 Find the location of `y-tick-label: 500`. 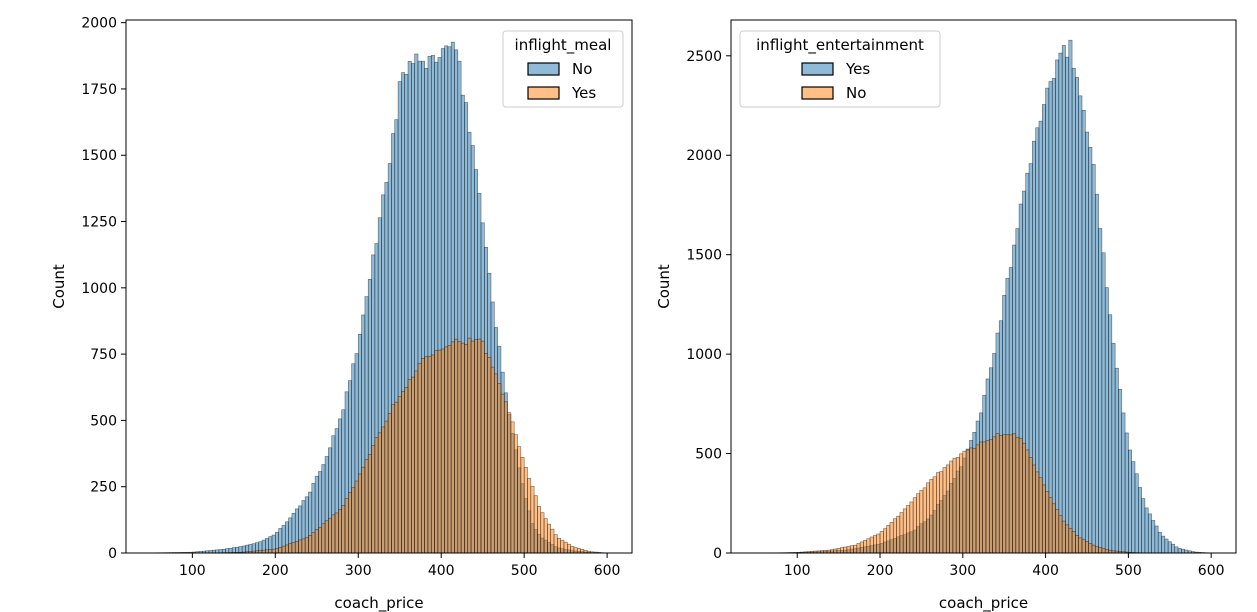

y-tick-label: 500 is located at coordinates (103, 421).